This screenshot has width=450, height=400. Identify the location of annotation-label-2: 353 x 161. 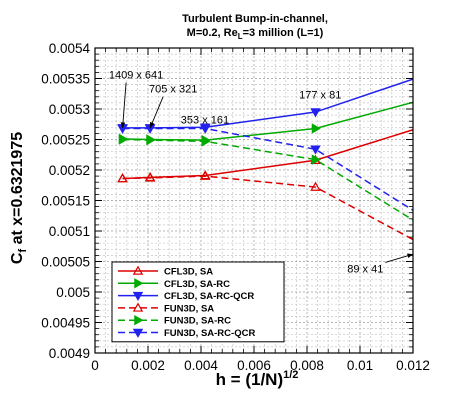
(205, 121).